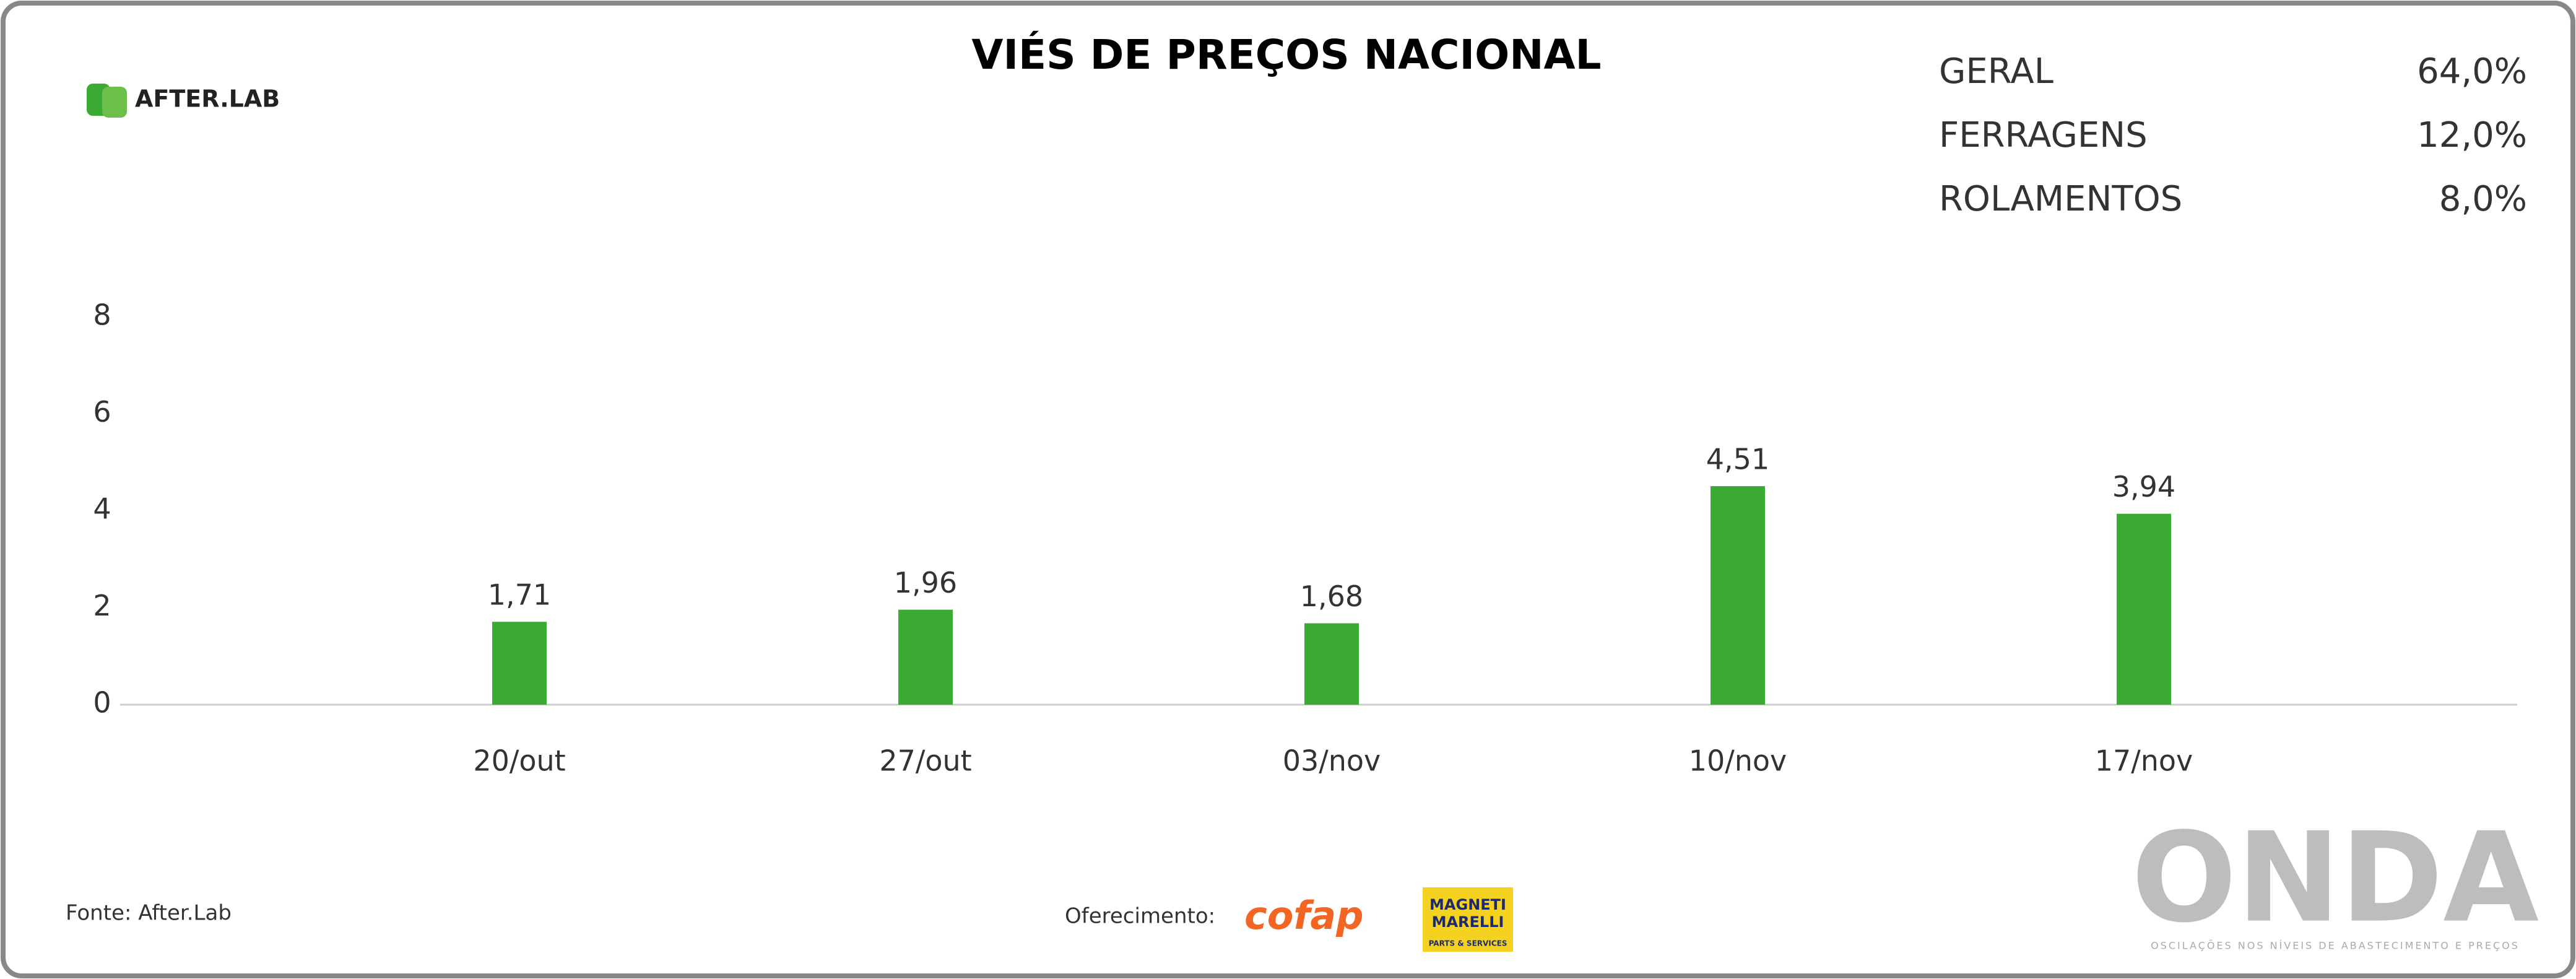 The height and width of the screenshot is (979, 2576). I want to click on y-tick-label: 4, so click(102, 509).